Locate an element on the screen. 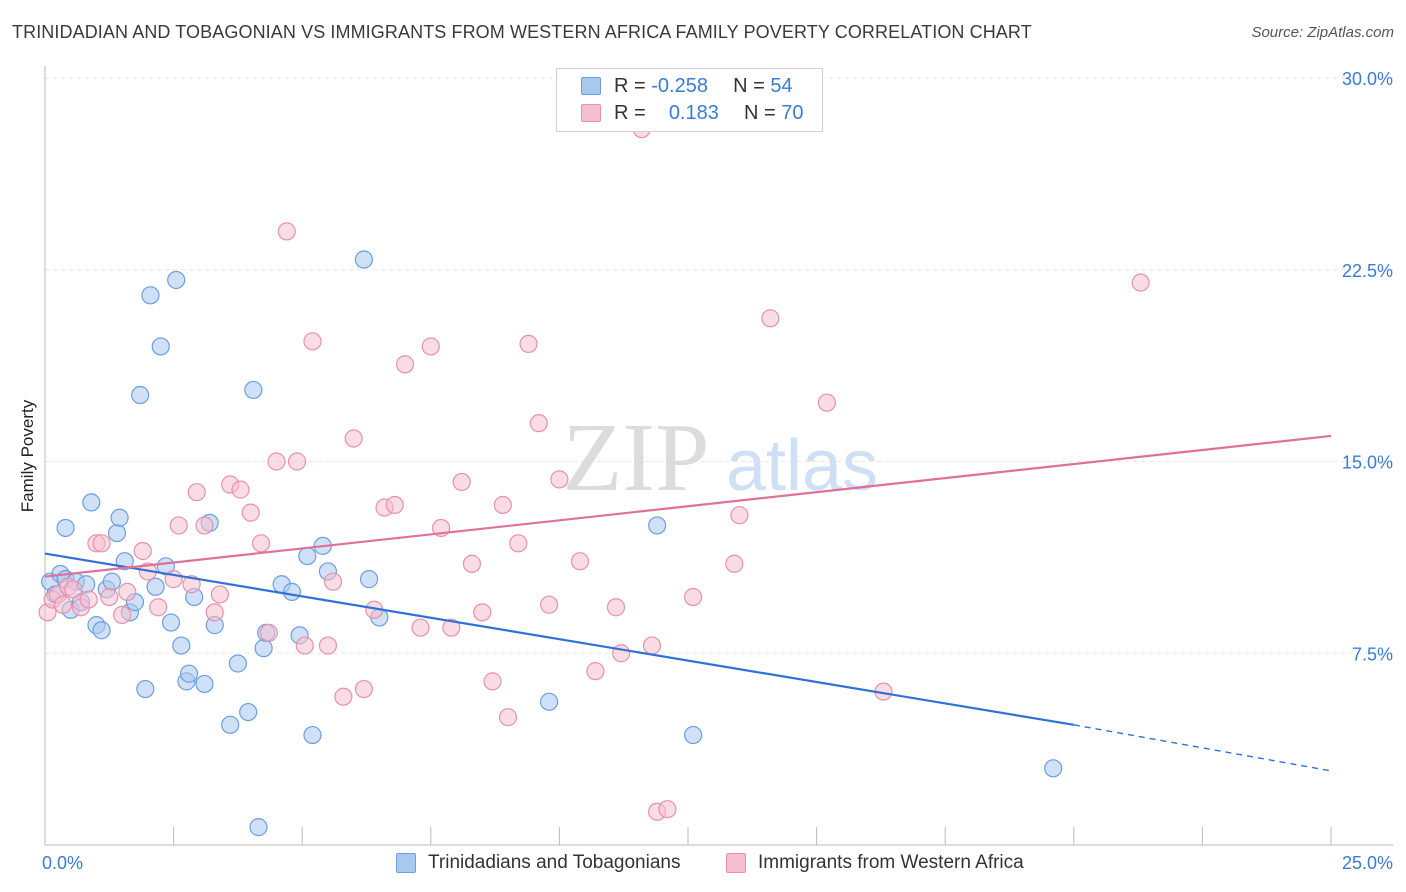 This screenshot has width=1406, height=892. watermark: ZIP atlas is located at coordinates (721, 458).